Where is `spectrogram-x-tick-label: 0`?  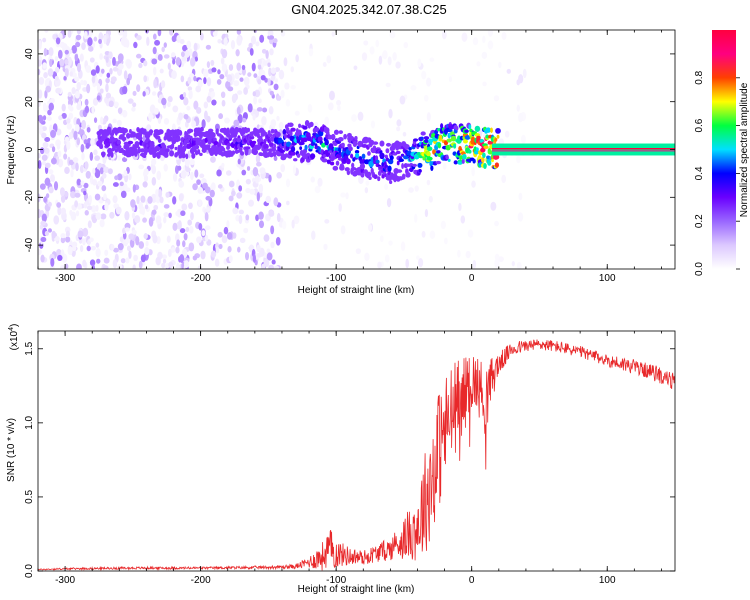 spectrogram-x-tick-label: 0 is located at coordinates (472, 278).